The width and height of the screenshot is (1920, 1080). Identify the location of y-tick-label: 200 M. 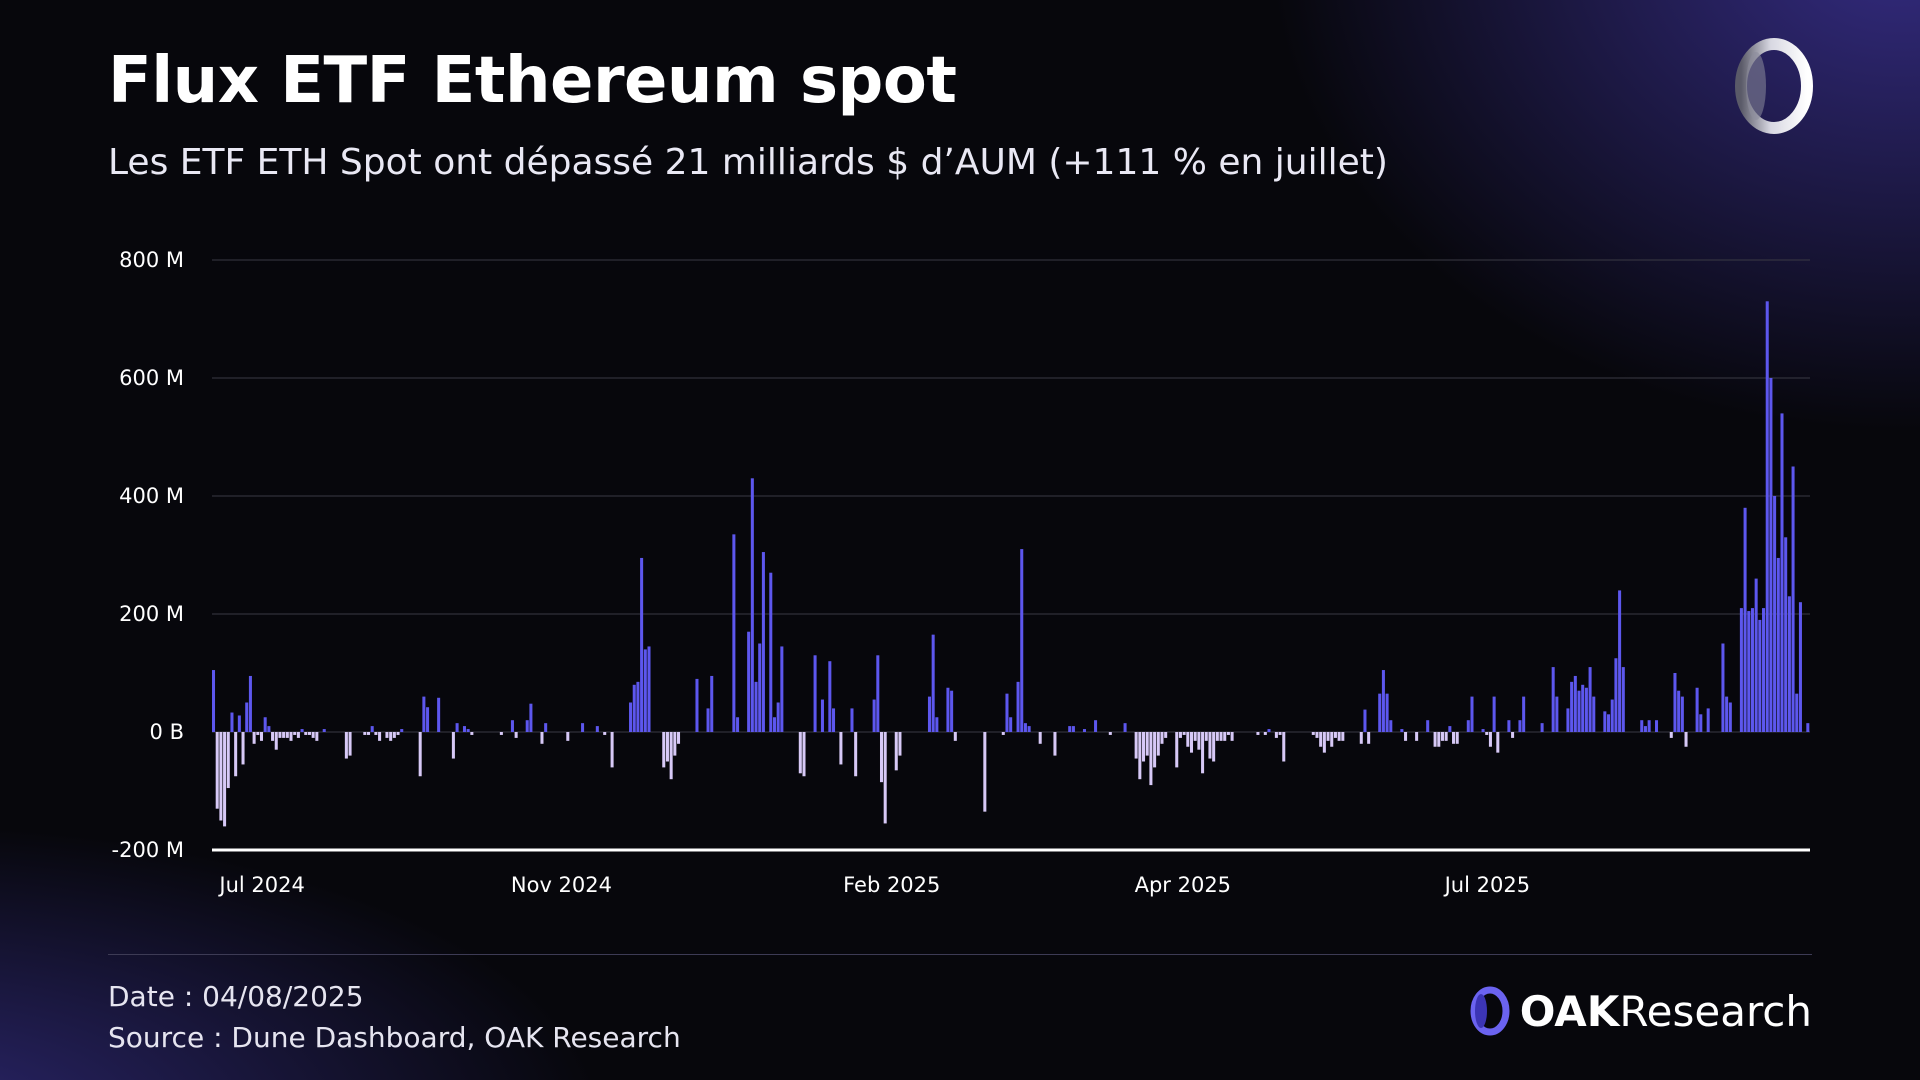
(151, 614).